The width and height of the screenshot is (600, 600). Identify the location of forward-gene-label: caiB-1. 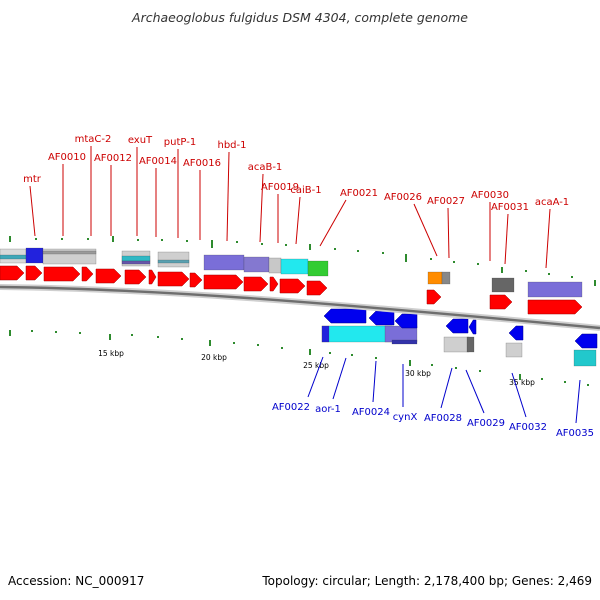
(305, 190).